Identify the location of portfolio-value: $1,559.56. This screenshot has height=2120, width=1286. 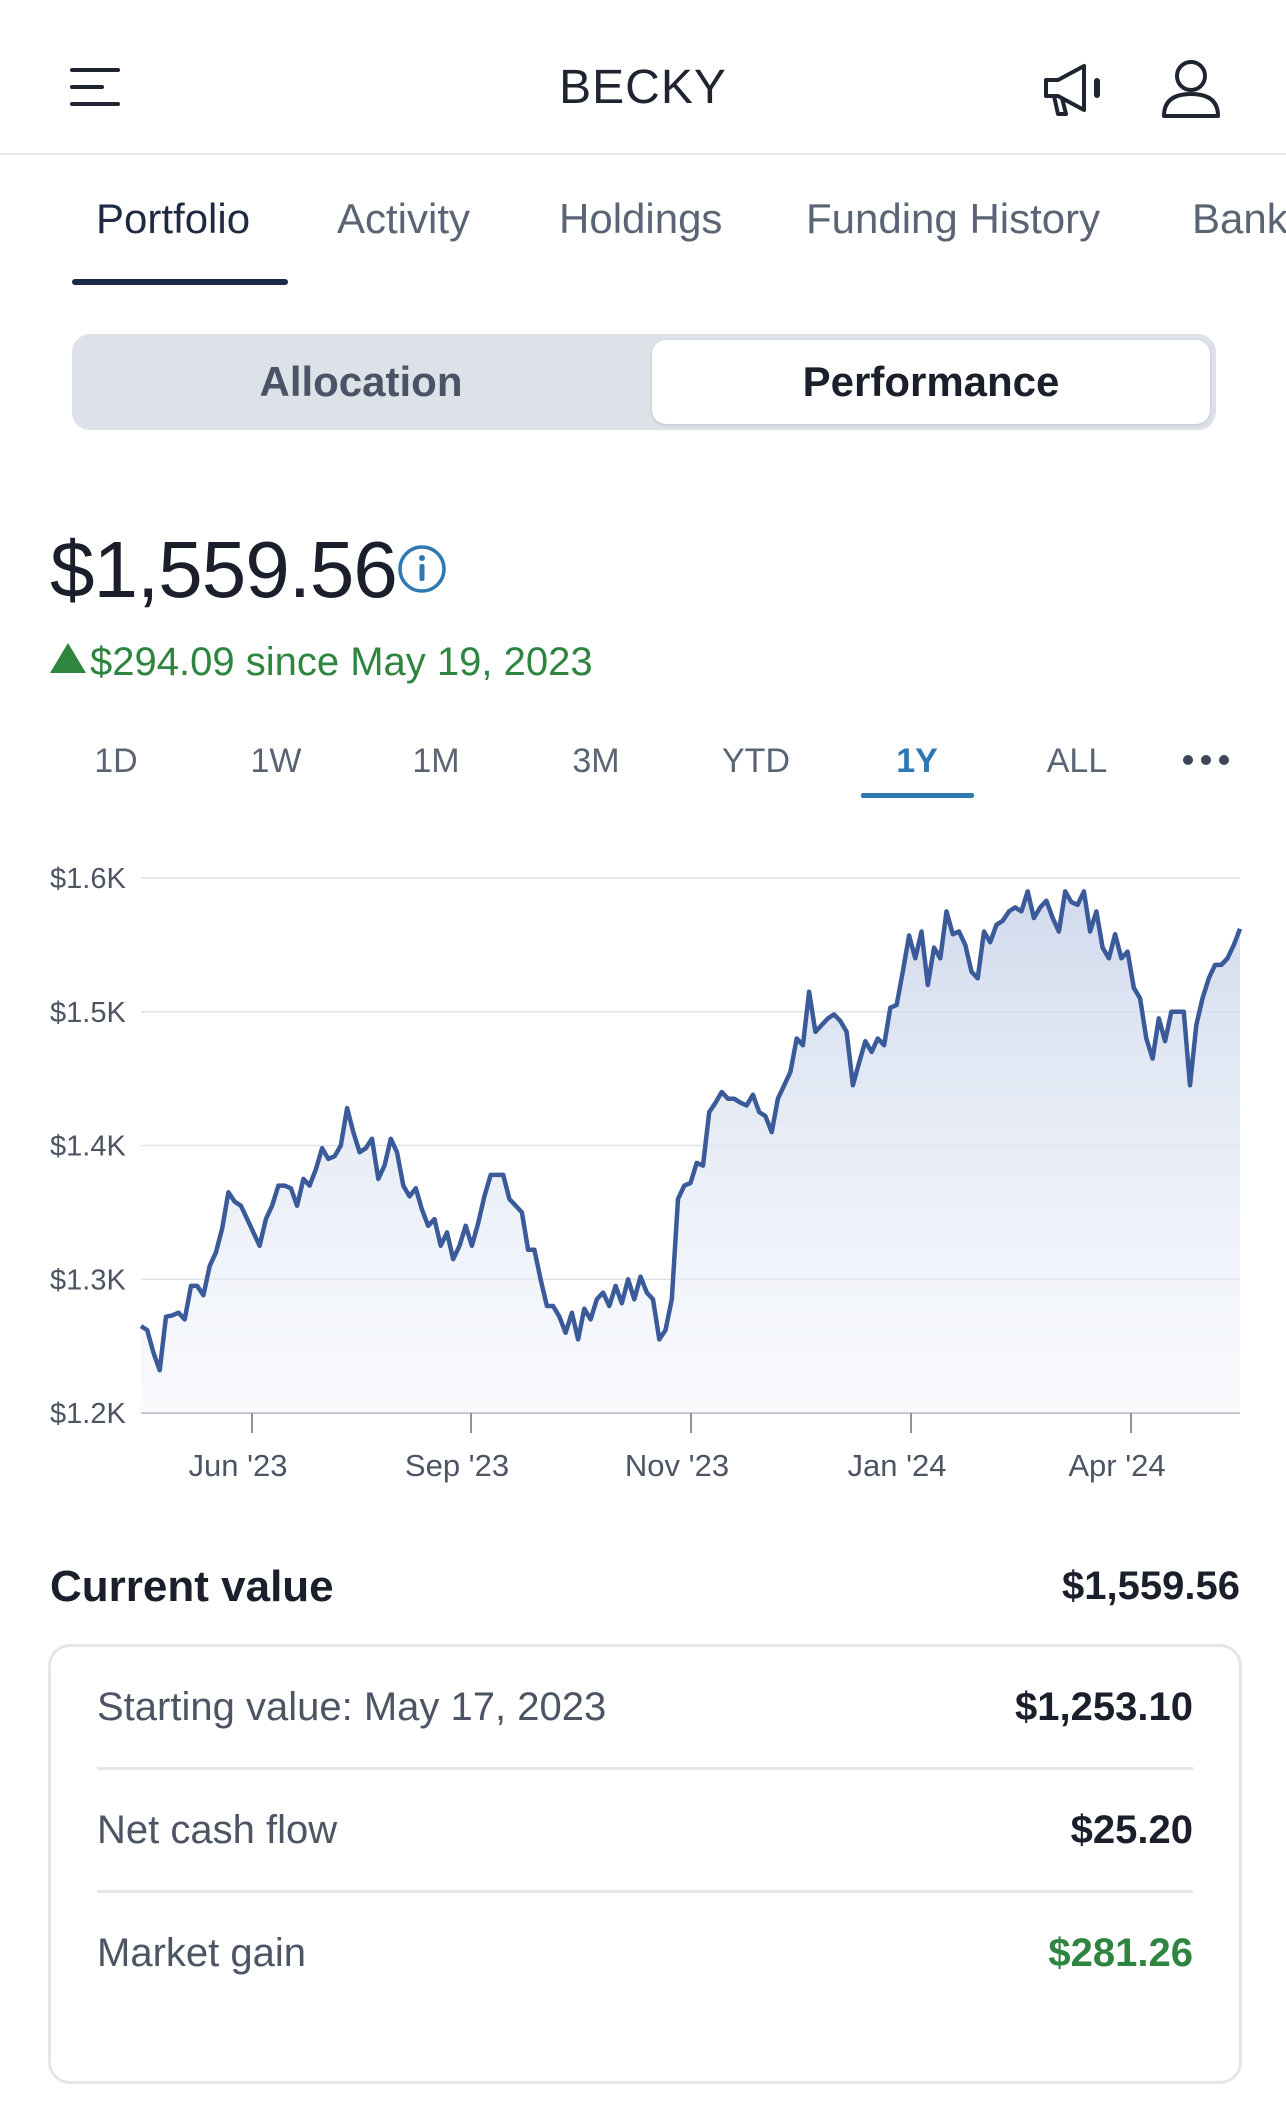
(224, 569).